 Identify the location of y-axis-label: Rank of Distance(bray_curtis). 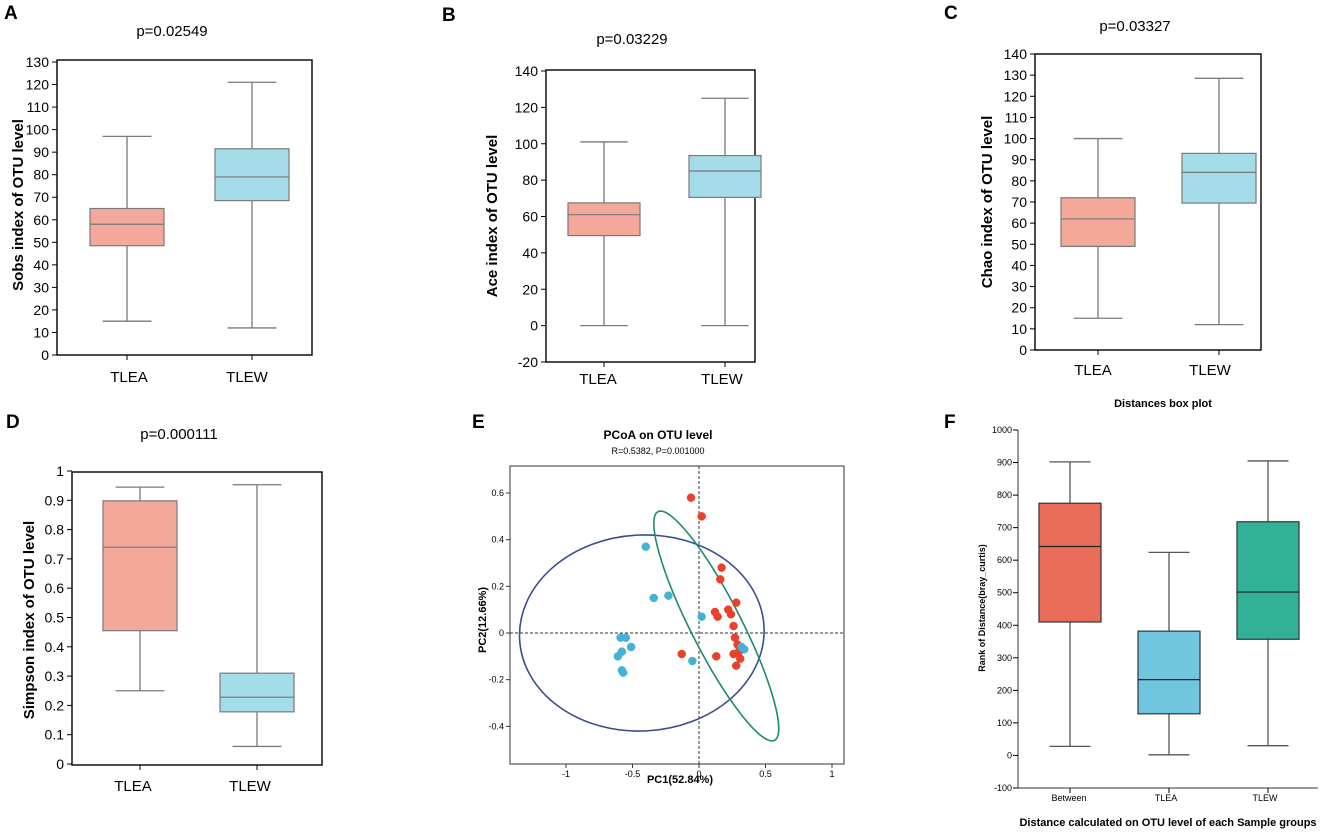
(982, 608).